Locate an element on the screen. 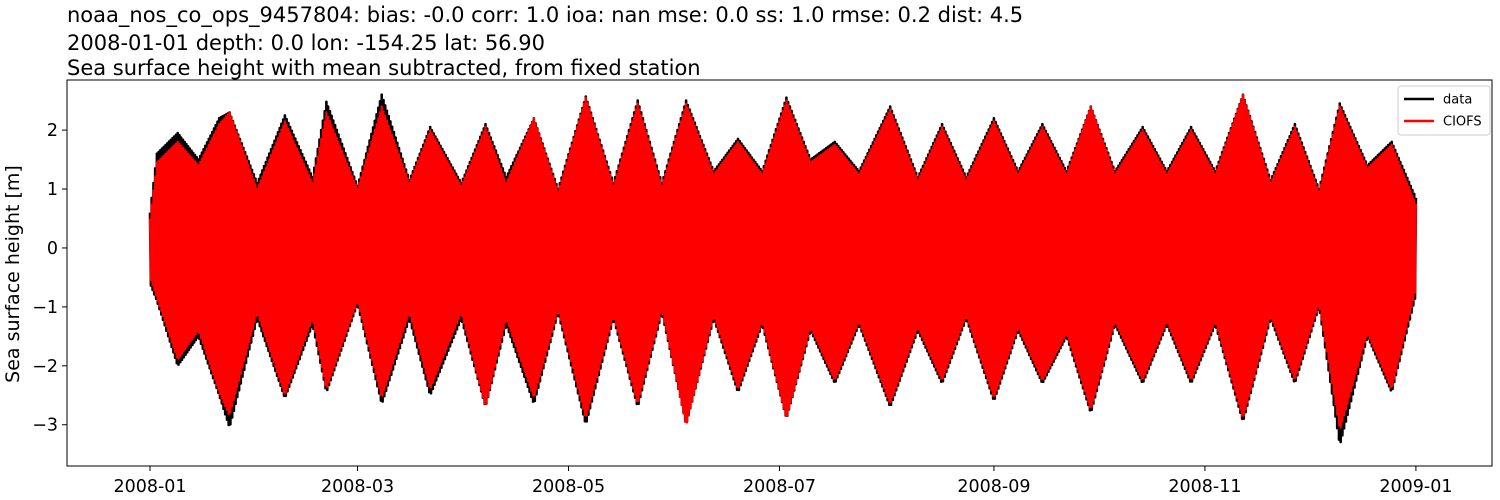  y-axis-label: Sea surface height [m] is located at coordinates (13, 274).